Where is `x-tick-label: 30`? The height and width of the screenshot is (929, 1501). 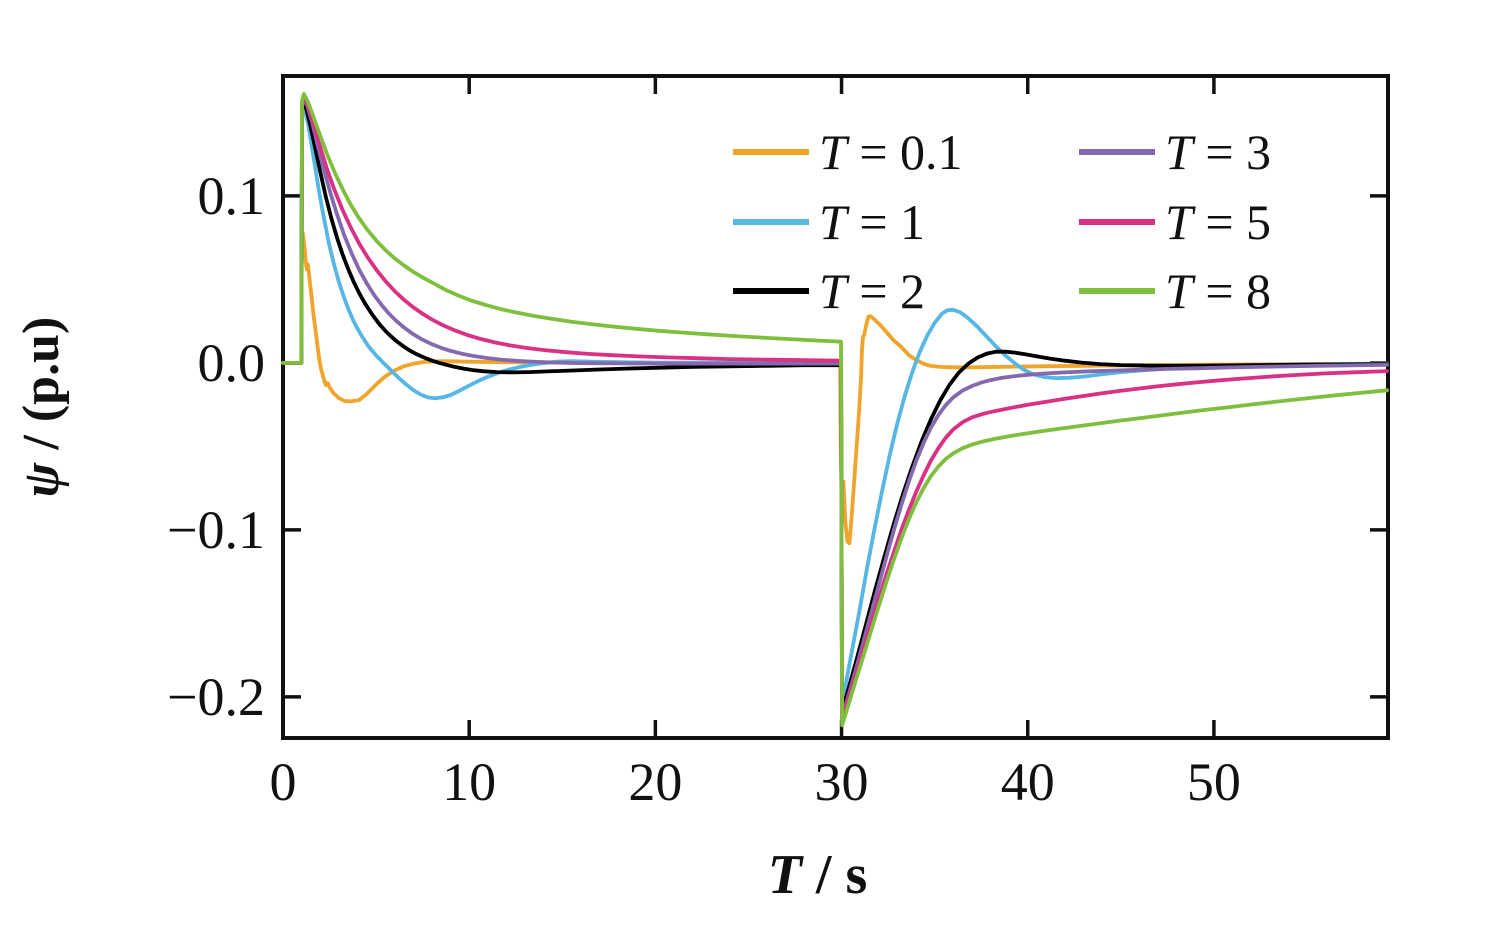
x-tick-label: 30 is located at coordinates (842, 782).